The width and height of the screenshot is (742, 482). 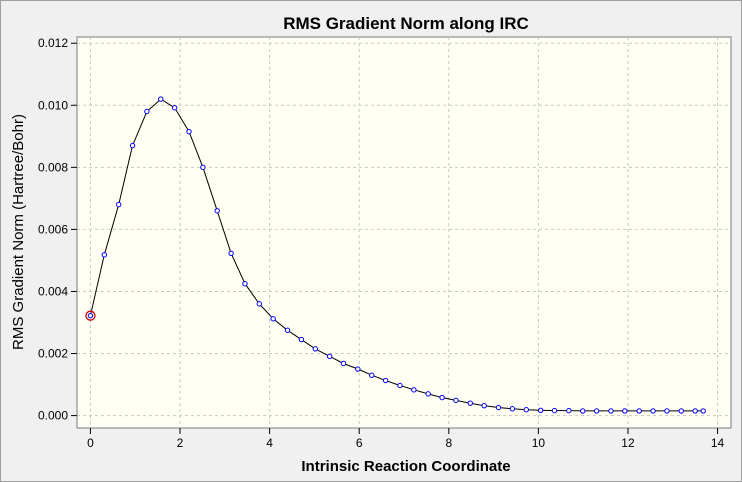 I want to click on y-tick-label: 0.012, so click(x=53, y=43).